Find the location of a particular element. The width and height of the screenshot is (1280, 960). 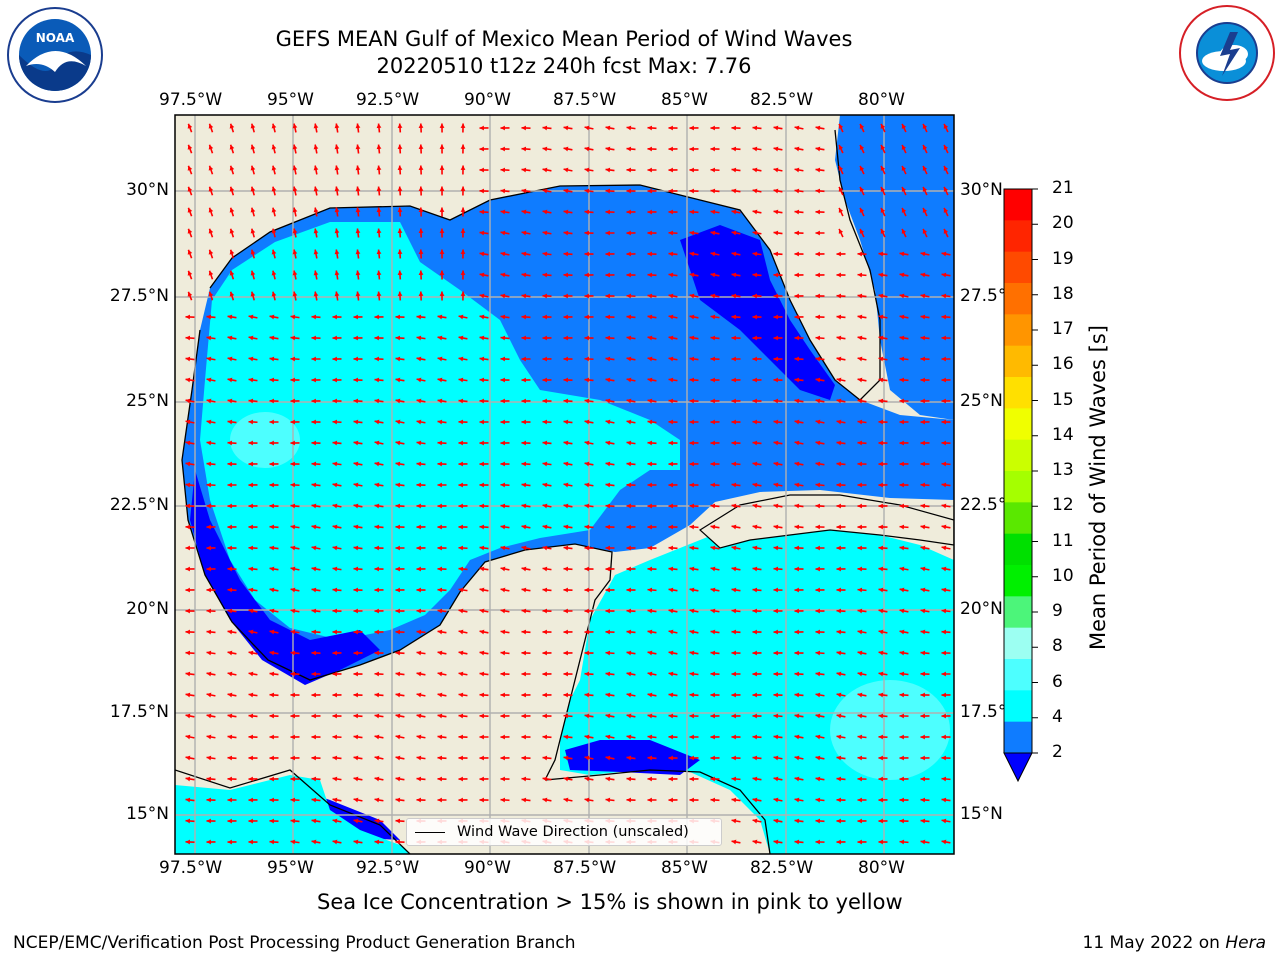

legend-label: Wind Wave Direction (unscaled) is located at coordinates (573, 832).